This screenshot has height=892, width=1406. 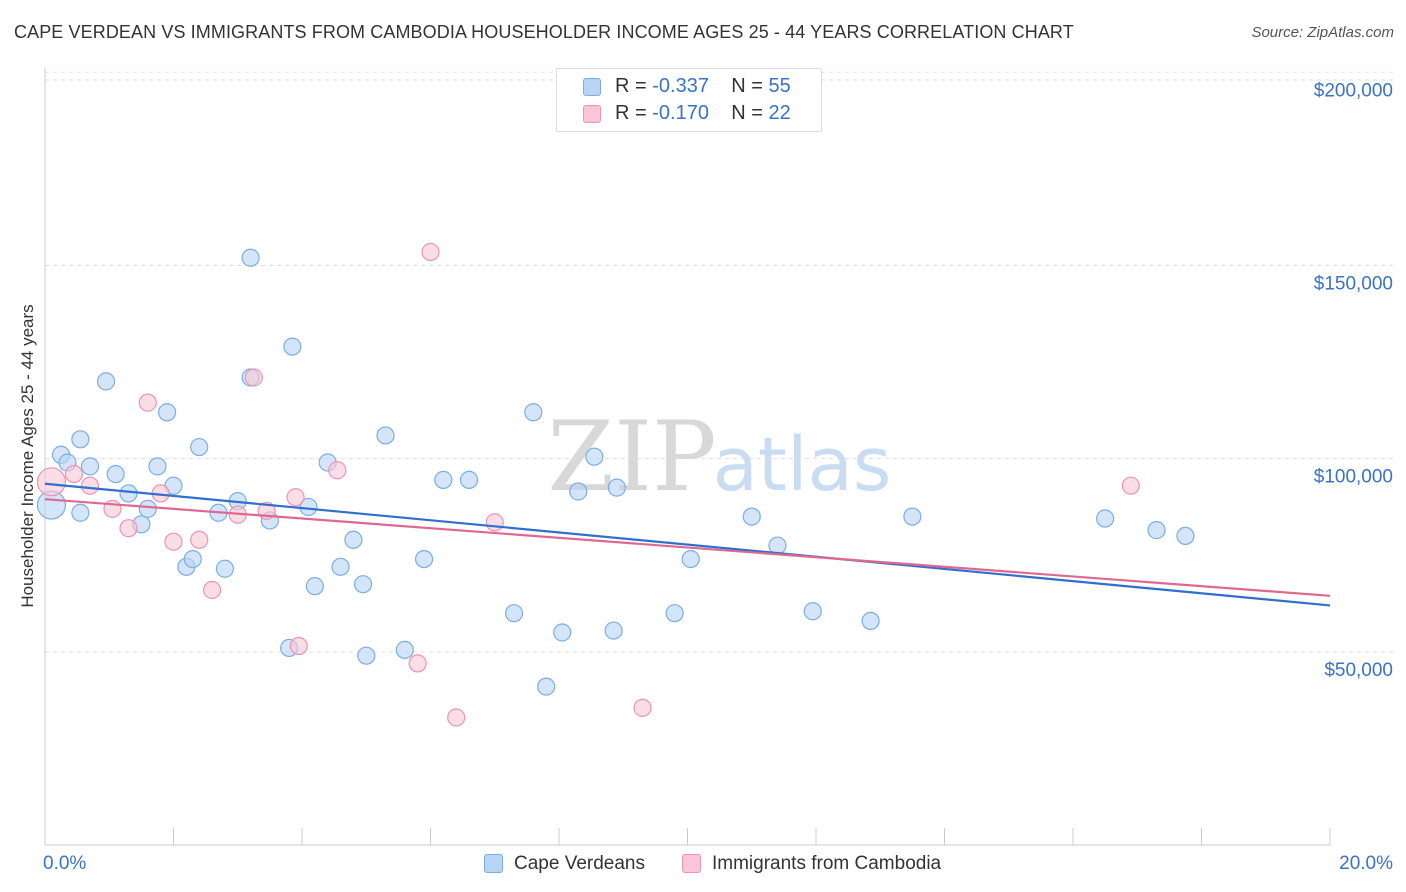 I want to click on x-tick-label: 20.0%, so click(x=1366, y=863).